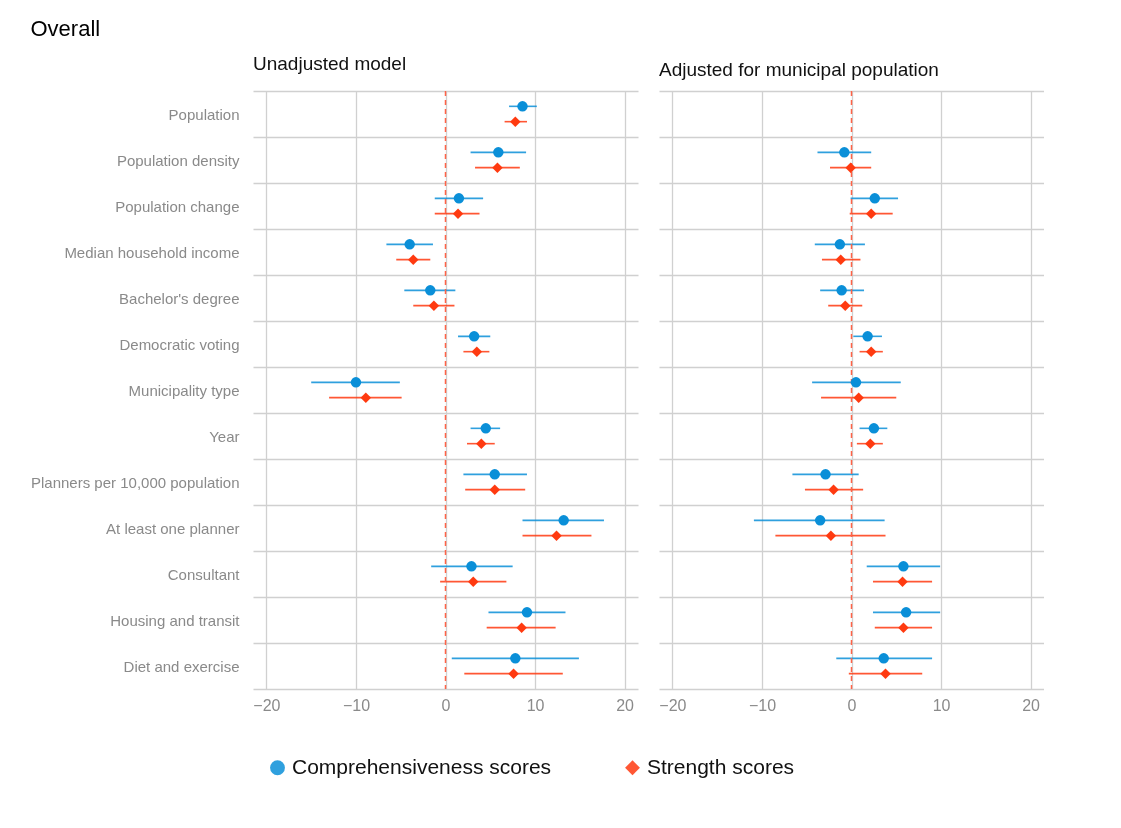 This screenshot has height=828, width=1121. What do you see at coordinates (224, 436) in the screenshot?
I see `y-tick-label: Year` at bounding box center [224, 436].